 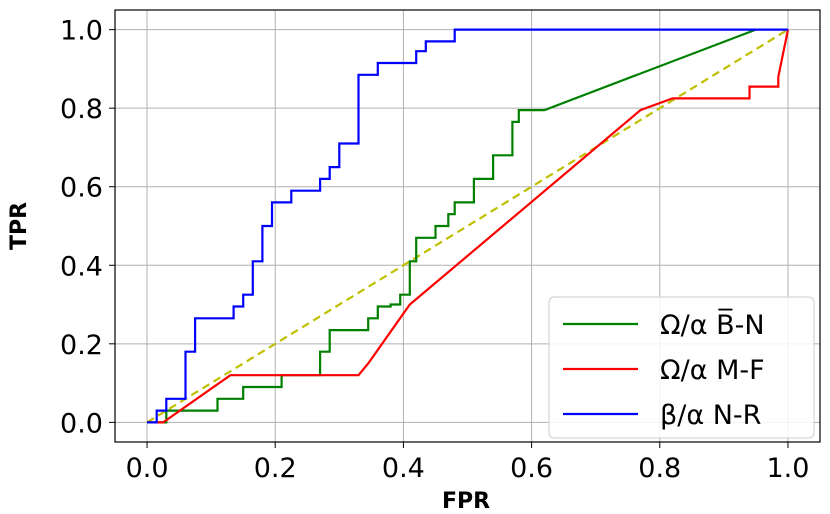 What do you see at coordinates (81, 266) in the screenshot?
I see `y-tick-label: 0.4` at bounding box center [81, 266].